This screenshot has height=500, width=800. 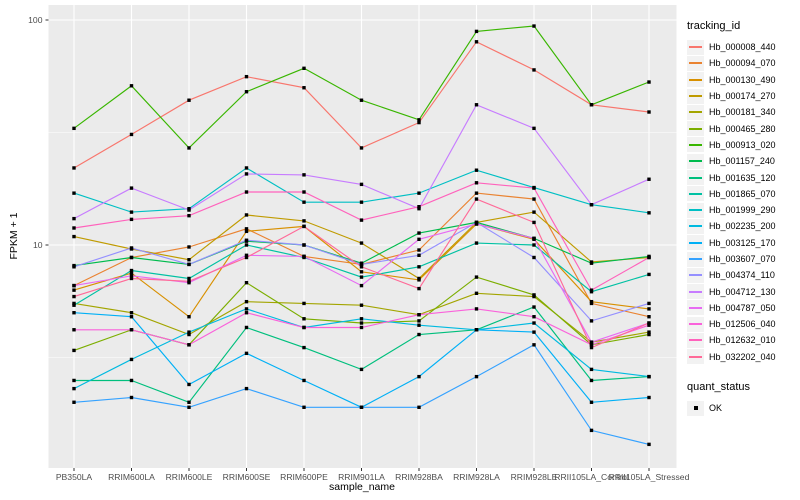 I want to click on x-tick-label: RRIM928LA, so click(x=476, y=477).